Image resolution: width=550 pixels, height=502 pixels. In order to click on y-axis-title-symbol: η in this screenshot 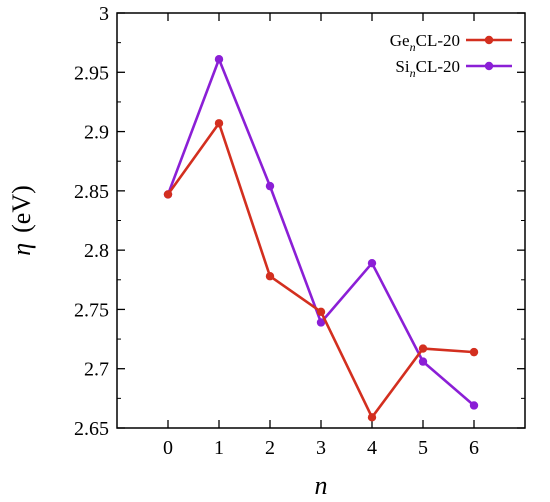, I will do `click(21, 249)`.